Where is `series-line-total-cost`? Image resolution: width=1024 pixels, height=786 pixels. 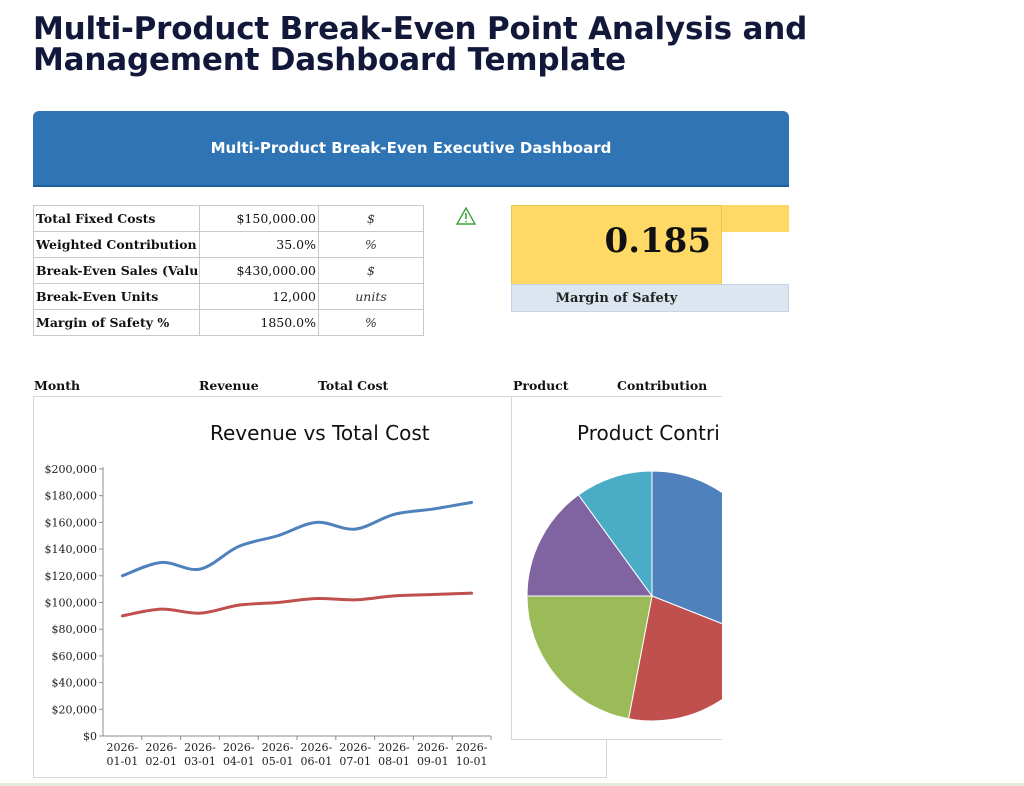
series-line-total-cost is located at coordinates (297, 604).